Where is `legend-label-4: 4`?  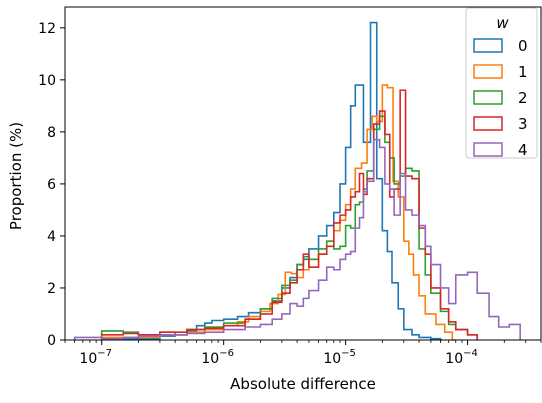
legend-label-4: 4 is located at coordinates (523, 150).